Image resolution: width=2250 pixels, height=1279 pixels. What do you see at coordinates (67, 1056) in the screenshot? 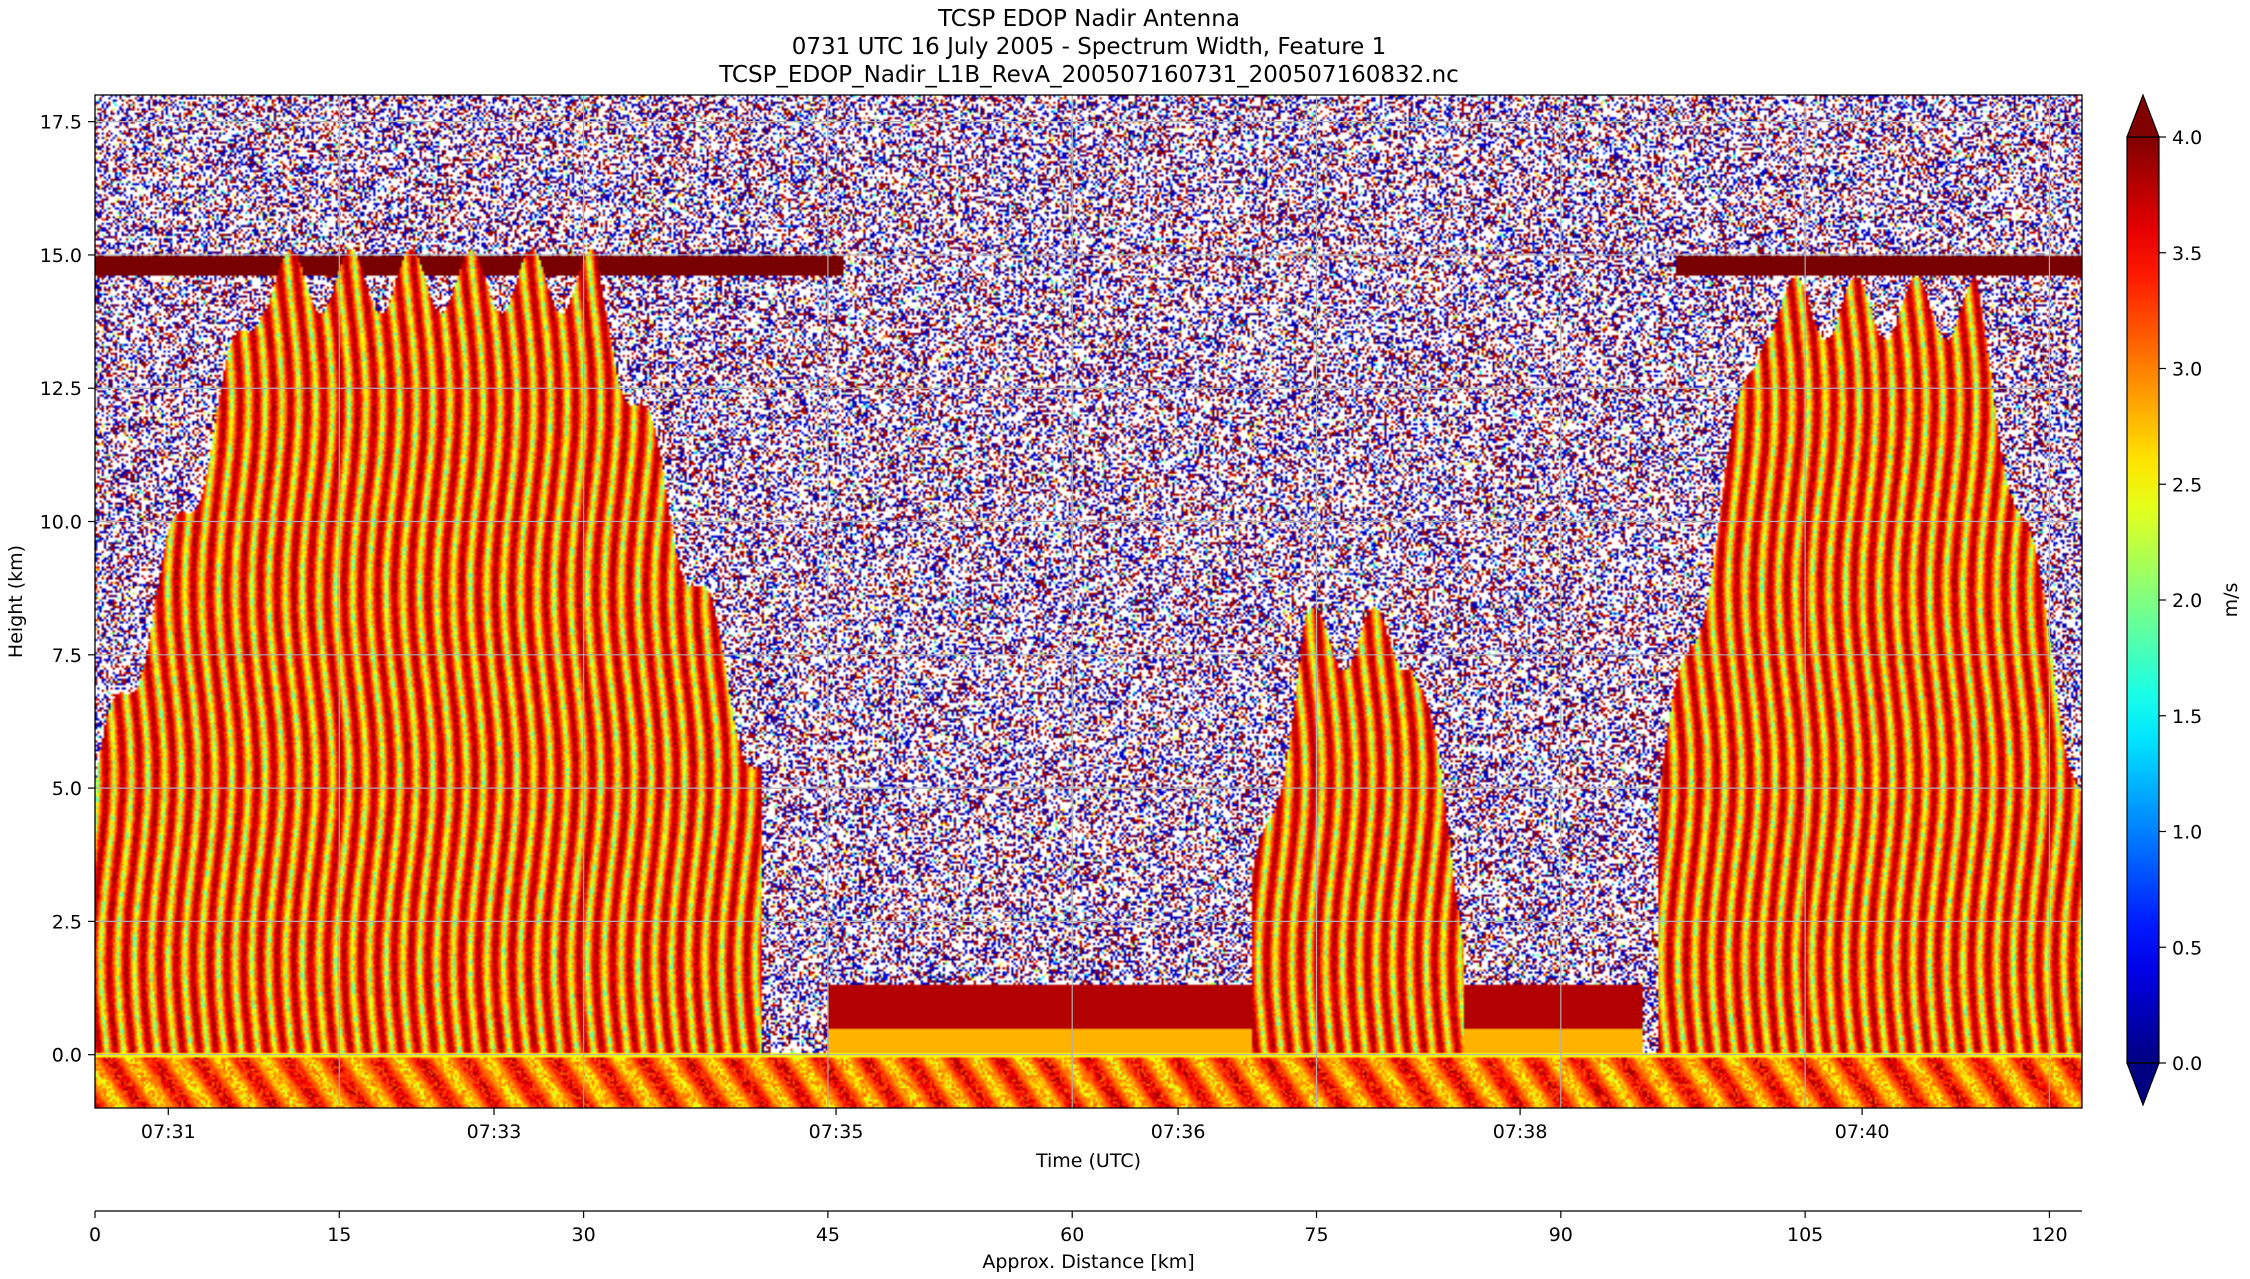
I see `y-tick-label: 0.0` at bounding box center [67, 1056].